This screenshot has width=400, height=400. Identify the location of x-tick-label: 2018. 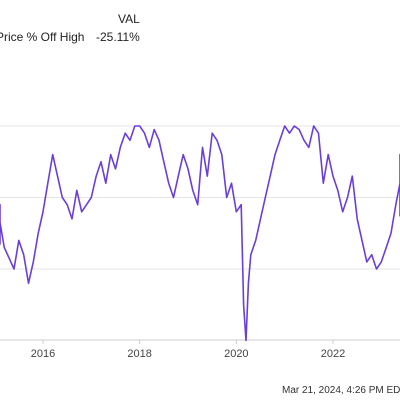
(139, 354).